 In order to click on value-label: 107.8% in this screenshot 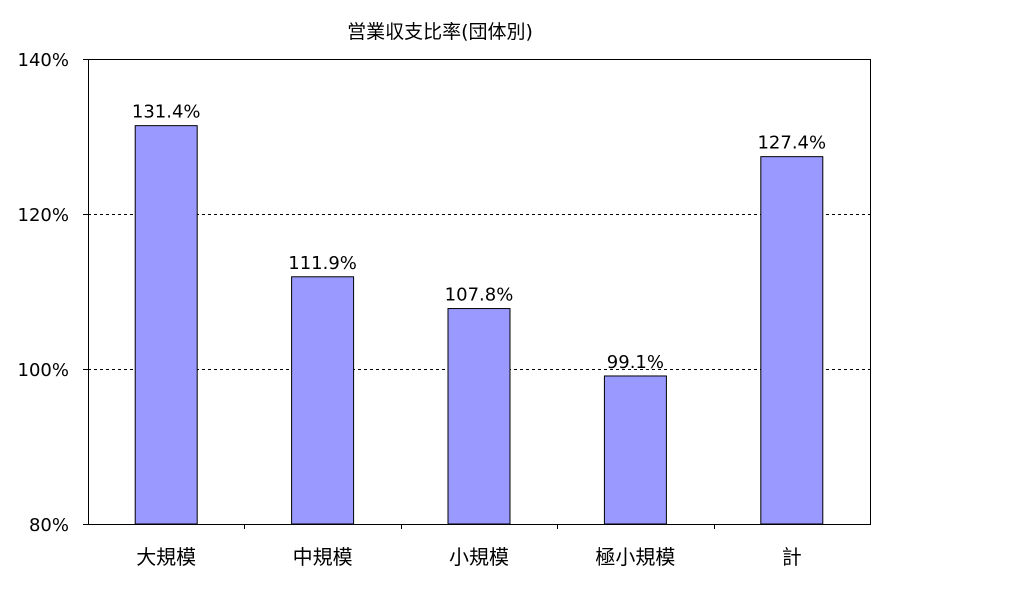, I will do `click(479, 295)`.